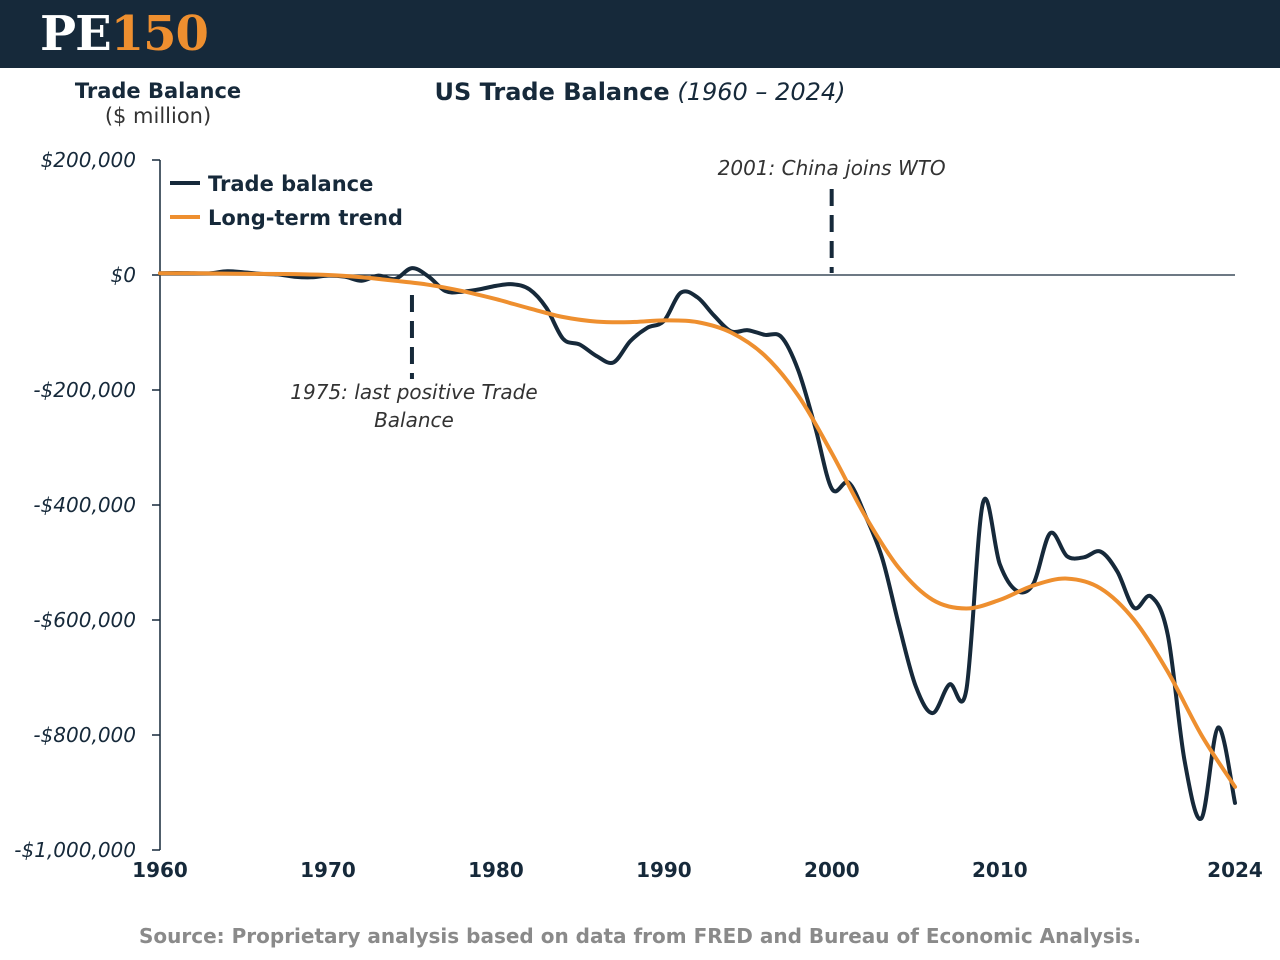  Describe the element at coordinates (1235, 870) in the screenshot. I see `x-tick-label: 2024` at that location.